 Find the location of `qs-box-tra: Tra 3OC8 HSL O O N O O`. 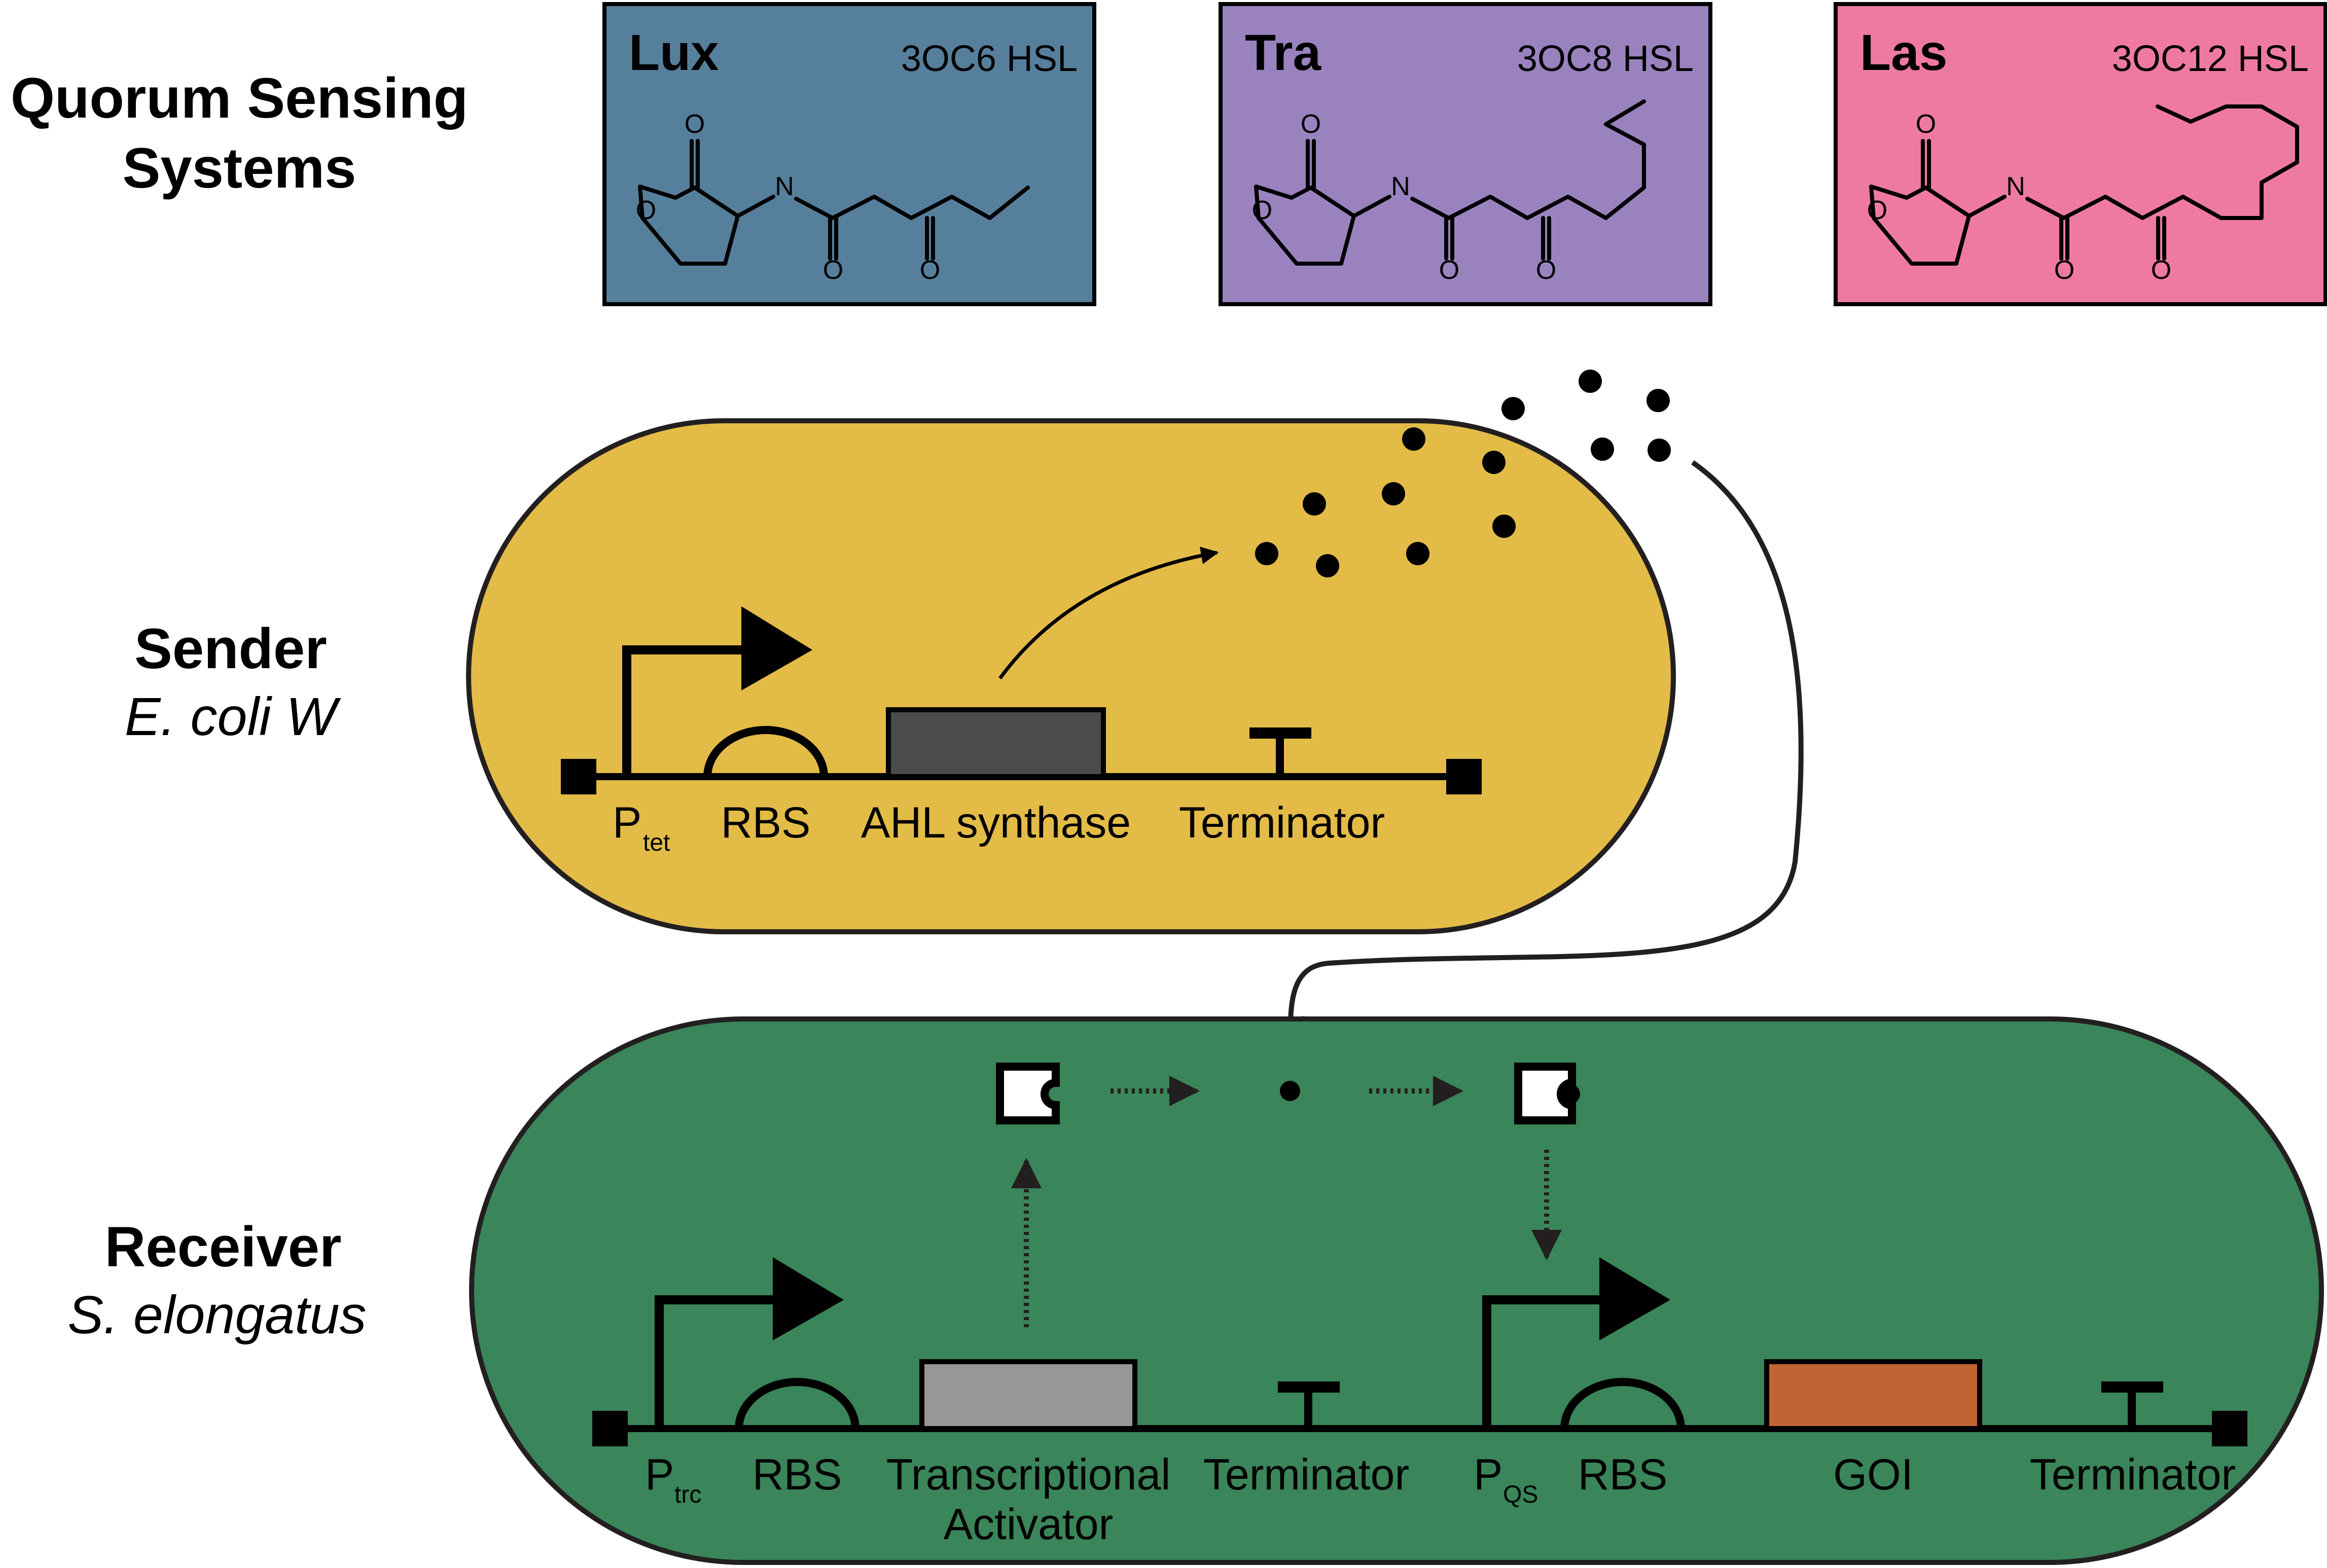

qs-box-tra: Tra 3OC8 HSL O O N O O is located at coordinates (1465, 154).